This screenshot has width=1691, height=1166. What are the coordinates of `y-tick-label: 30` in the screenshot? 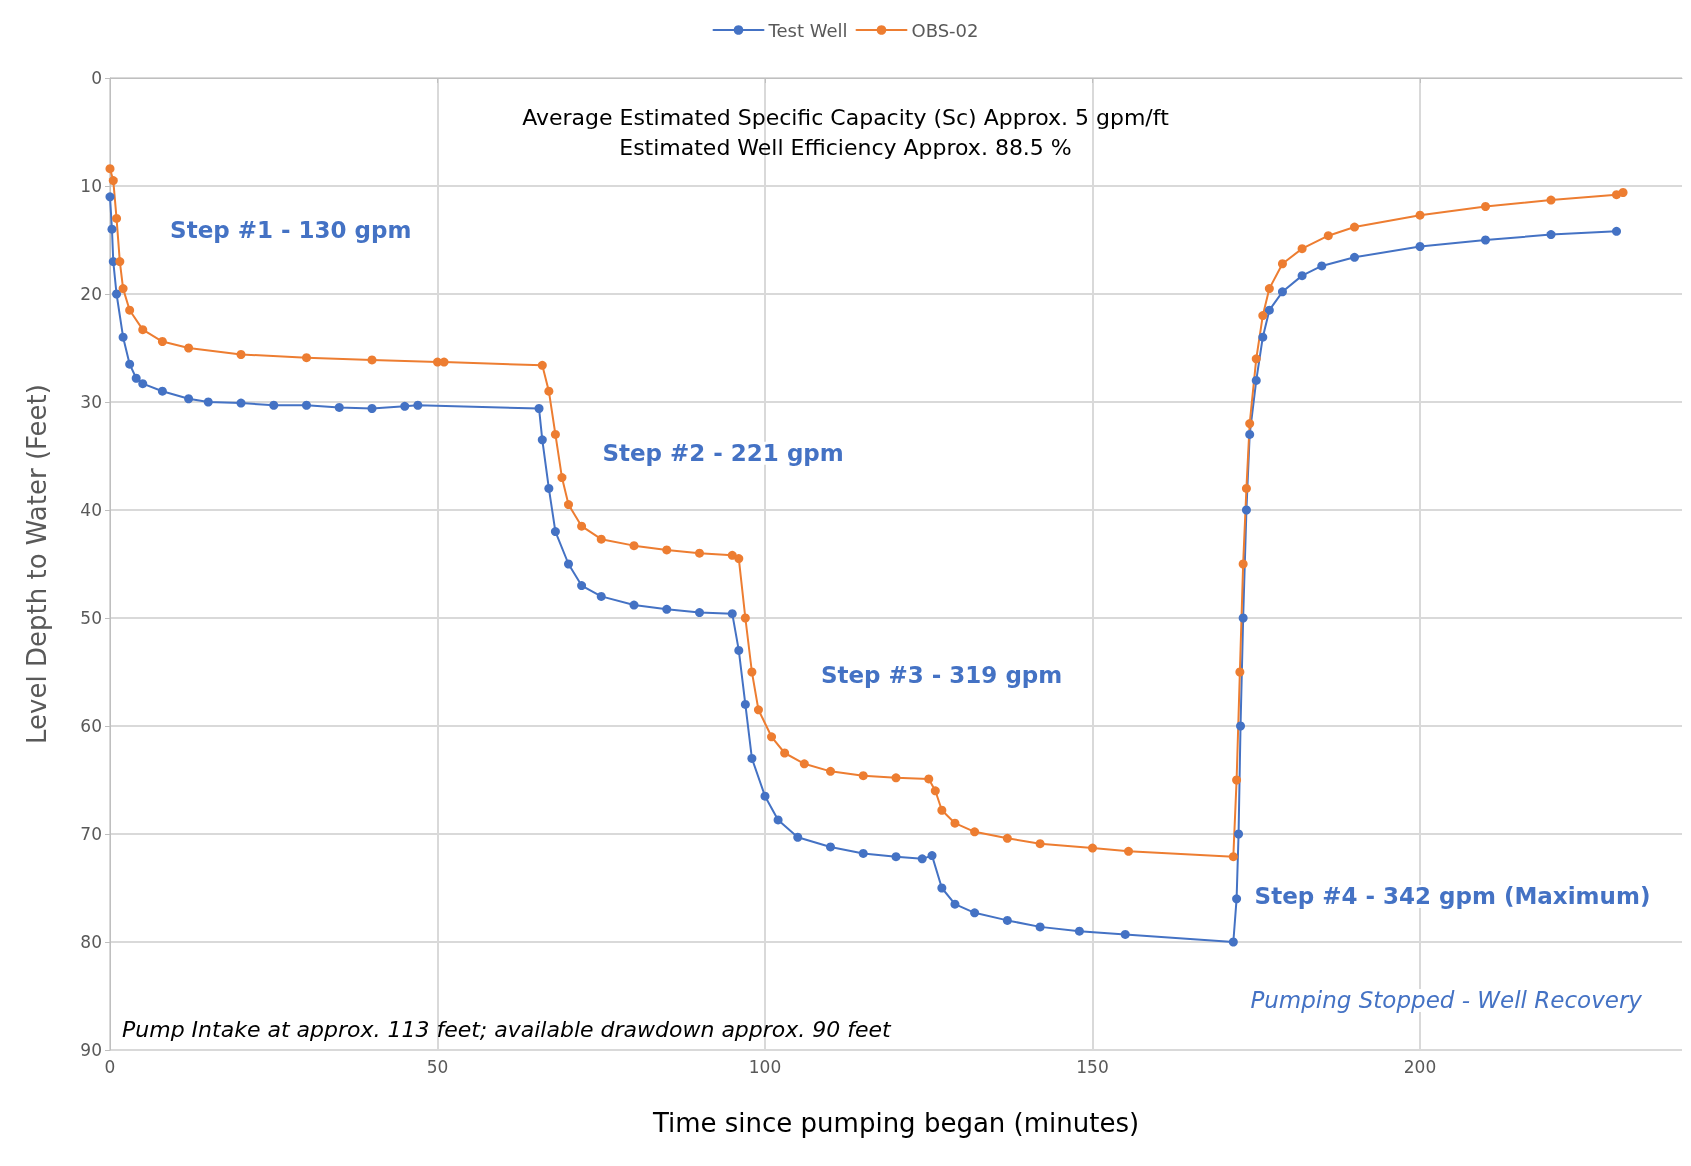 It's located at (91, 402).